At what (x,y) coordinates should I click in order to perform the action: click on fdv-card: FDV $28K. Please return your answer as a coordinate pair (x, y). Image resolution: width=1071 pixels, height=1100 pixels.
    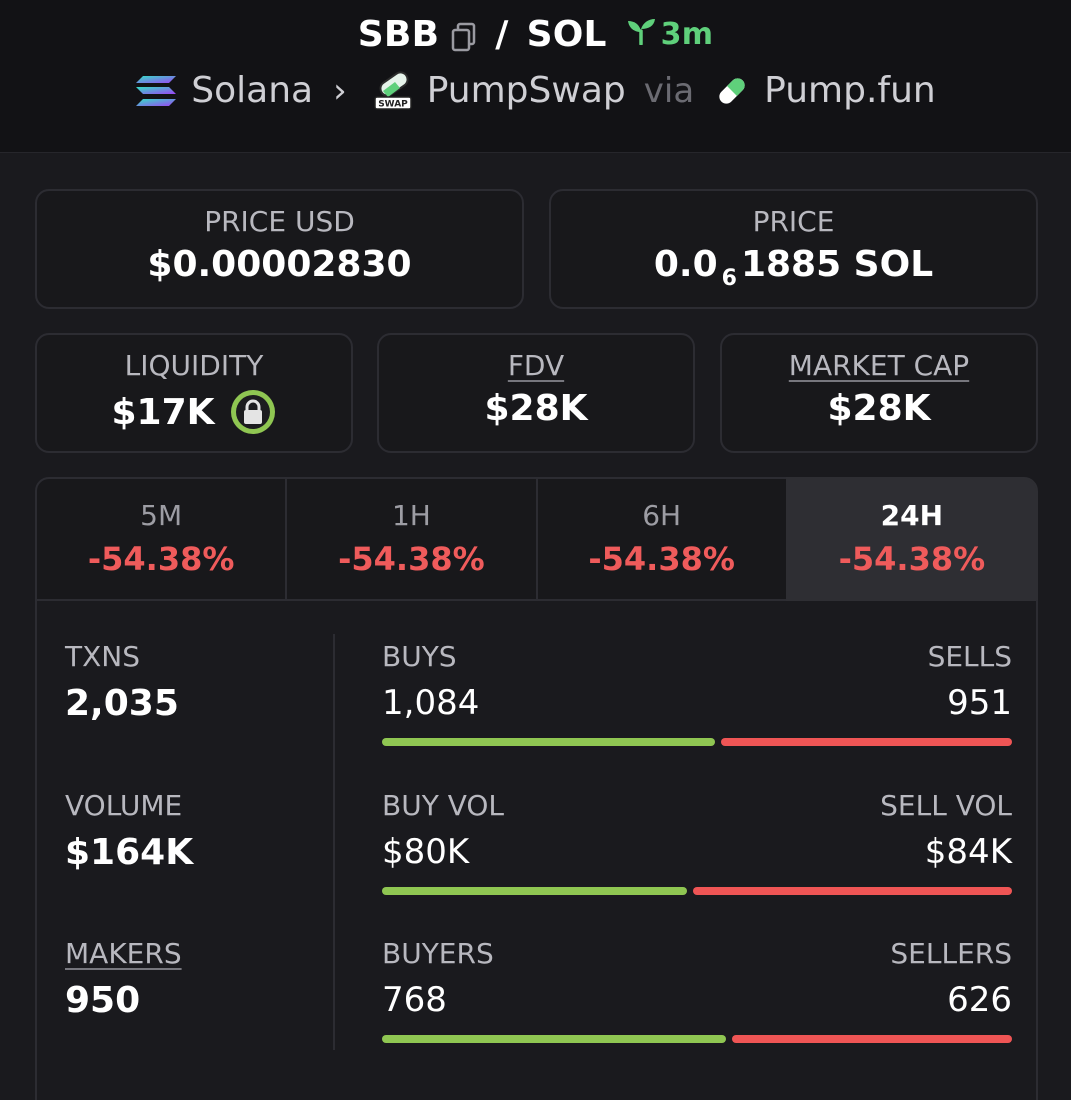
    Looking at the image, I should click on (536, 393).